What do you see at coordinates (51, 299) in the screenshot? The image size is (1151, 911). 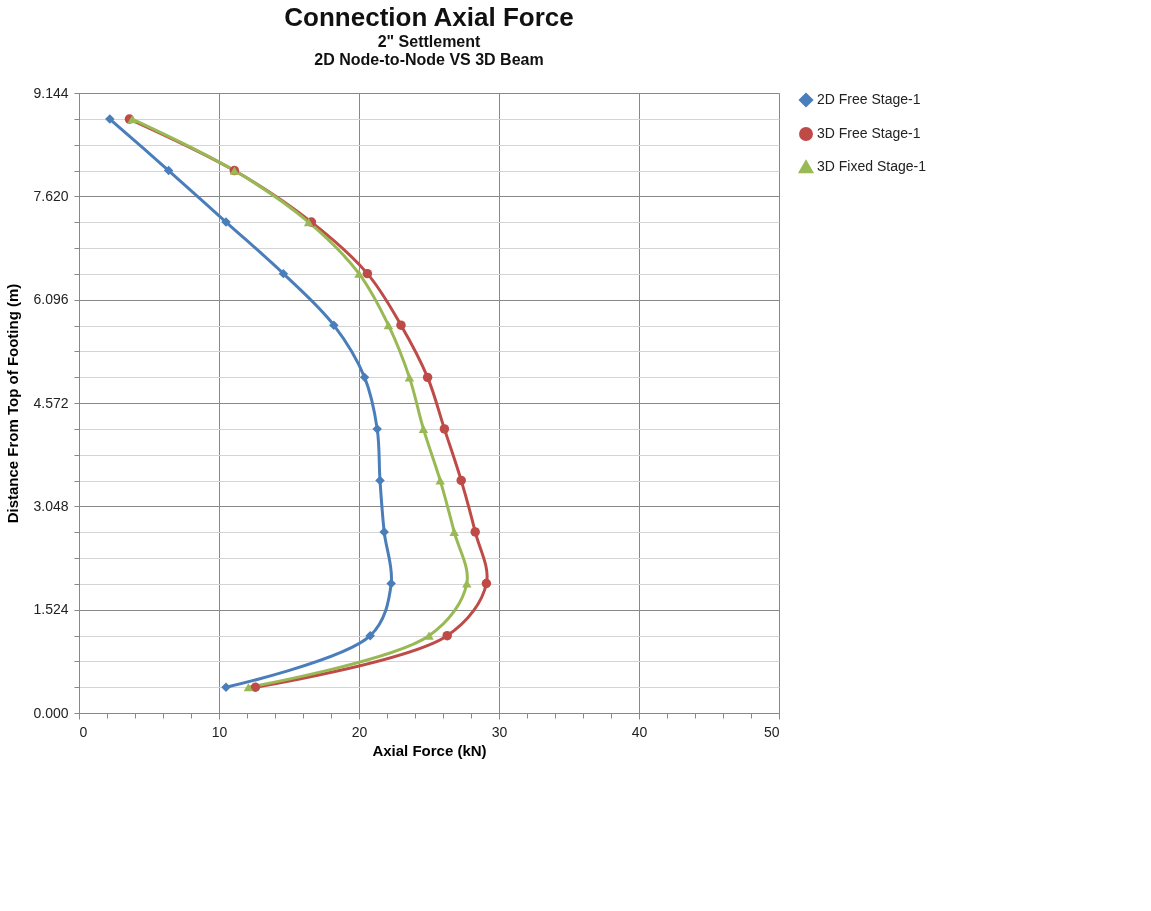 I see `y-tick-label: 6.096` at bounding box center [51, 299].